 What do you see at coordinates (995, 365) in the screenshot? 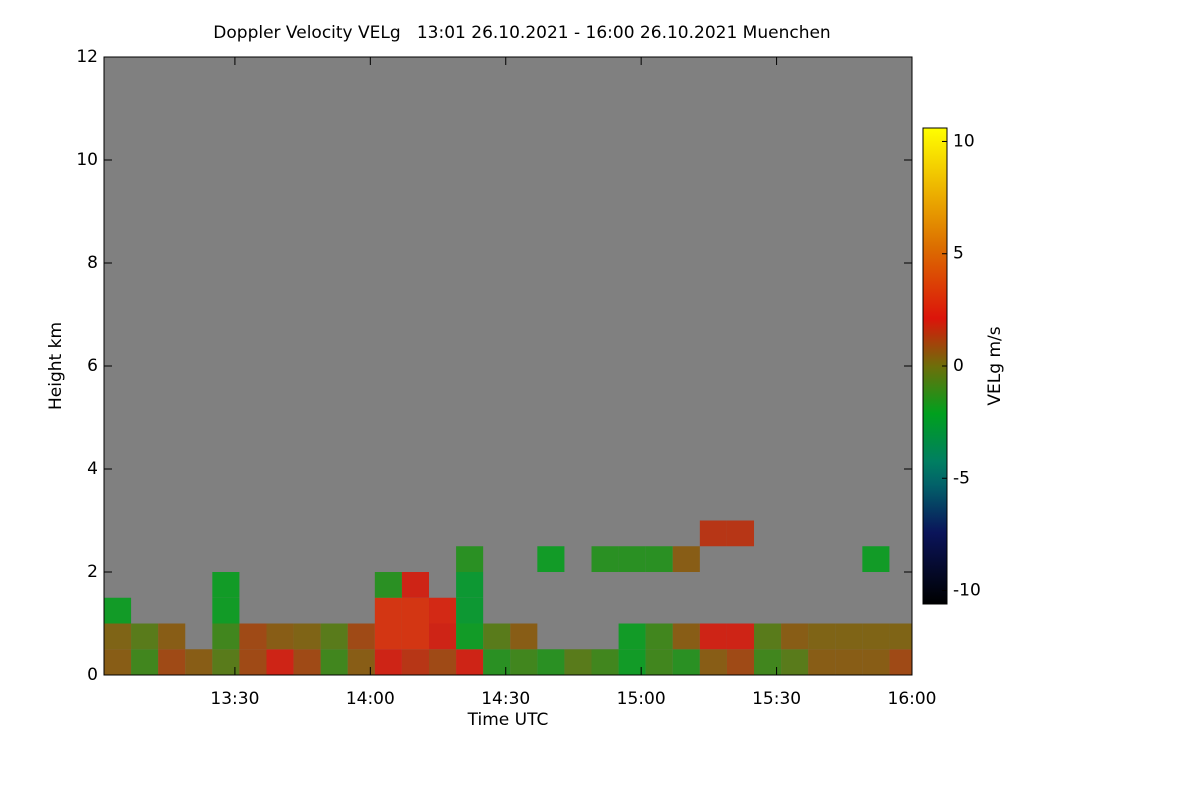
I see `colorbar-label: VELg m/s` at bounding box center [995, 365].